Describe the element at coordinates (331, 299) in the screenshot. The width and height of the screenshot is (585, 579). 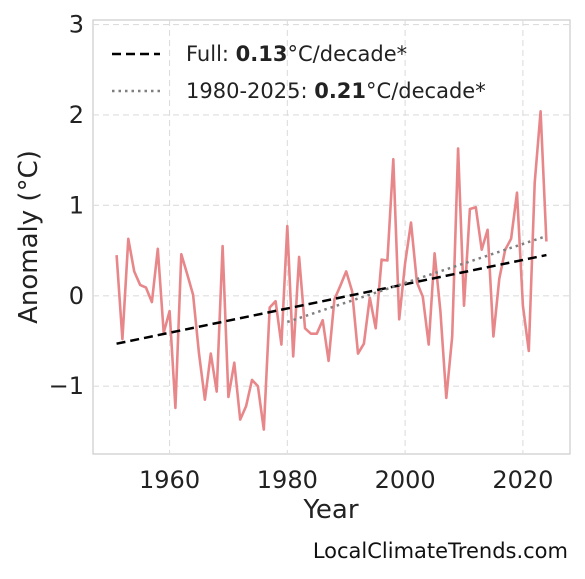
I see `full-trend-line` at that location.